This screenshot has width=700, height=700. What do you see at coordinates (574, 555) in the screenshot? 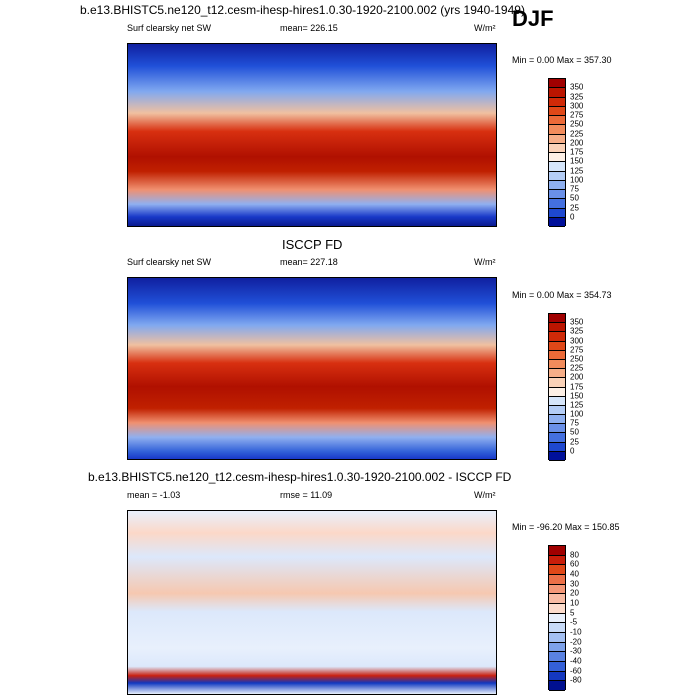
I see `colorbar-label: 80` at bounding box center [574, 555].